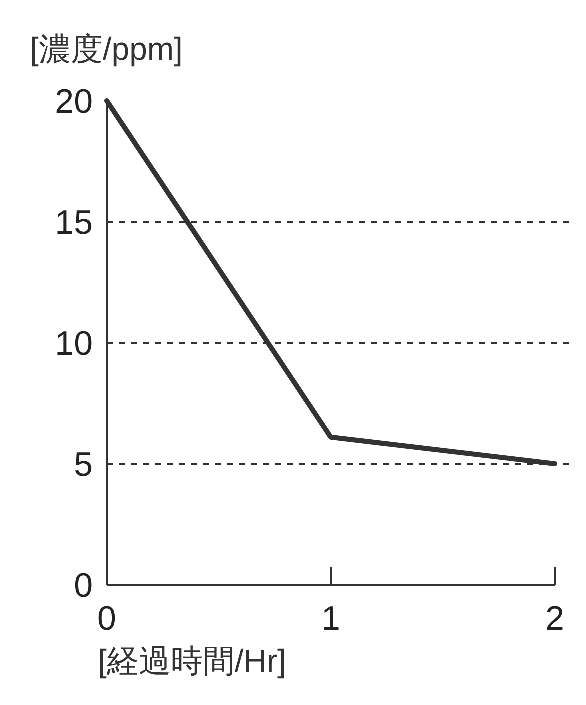 This screenshot has height=705, width=586. I want to click on x-axis-title: [経過時間/Hr], so click(192, 661).